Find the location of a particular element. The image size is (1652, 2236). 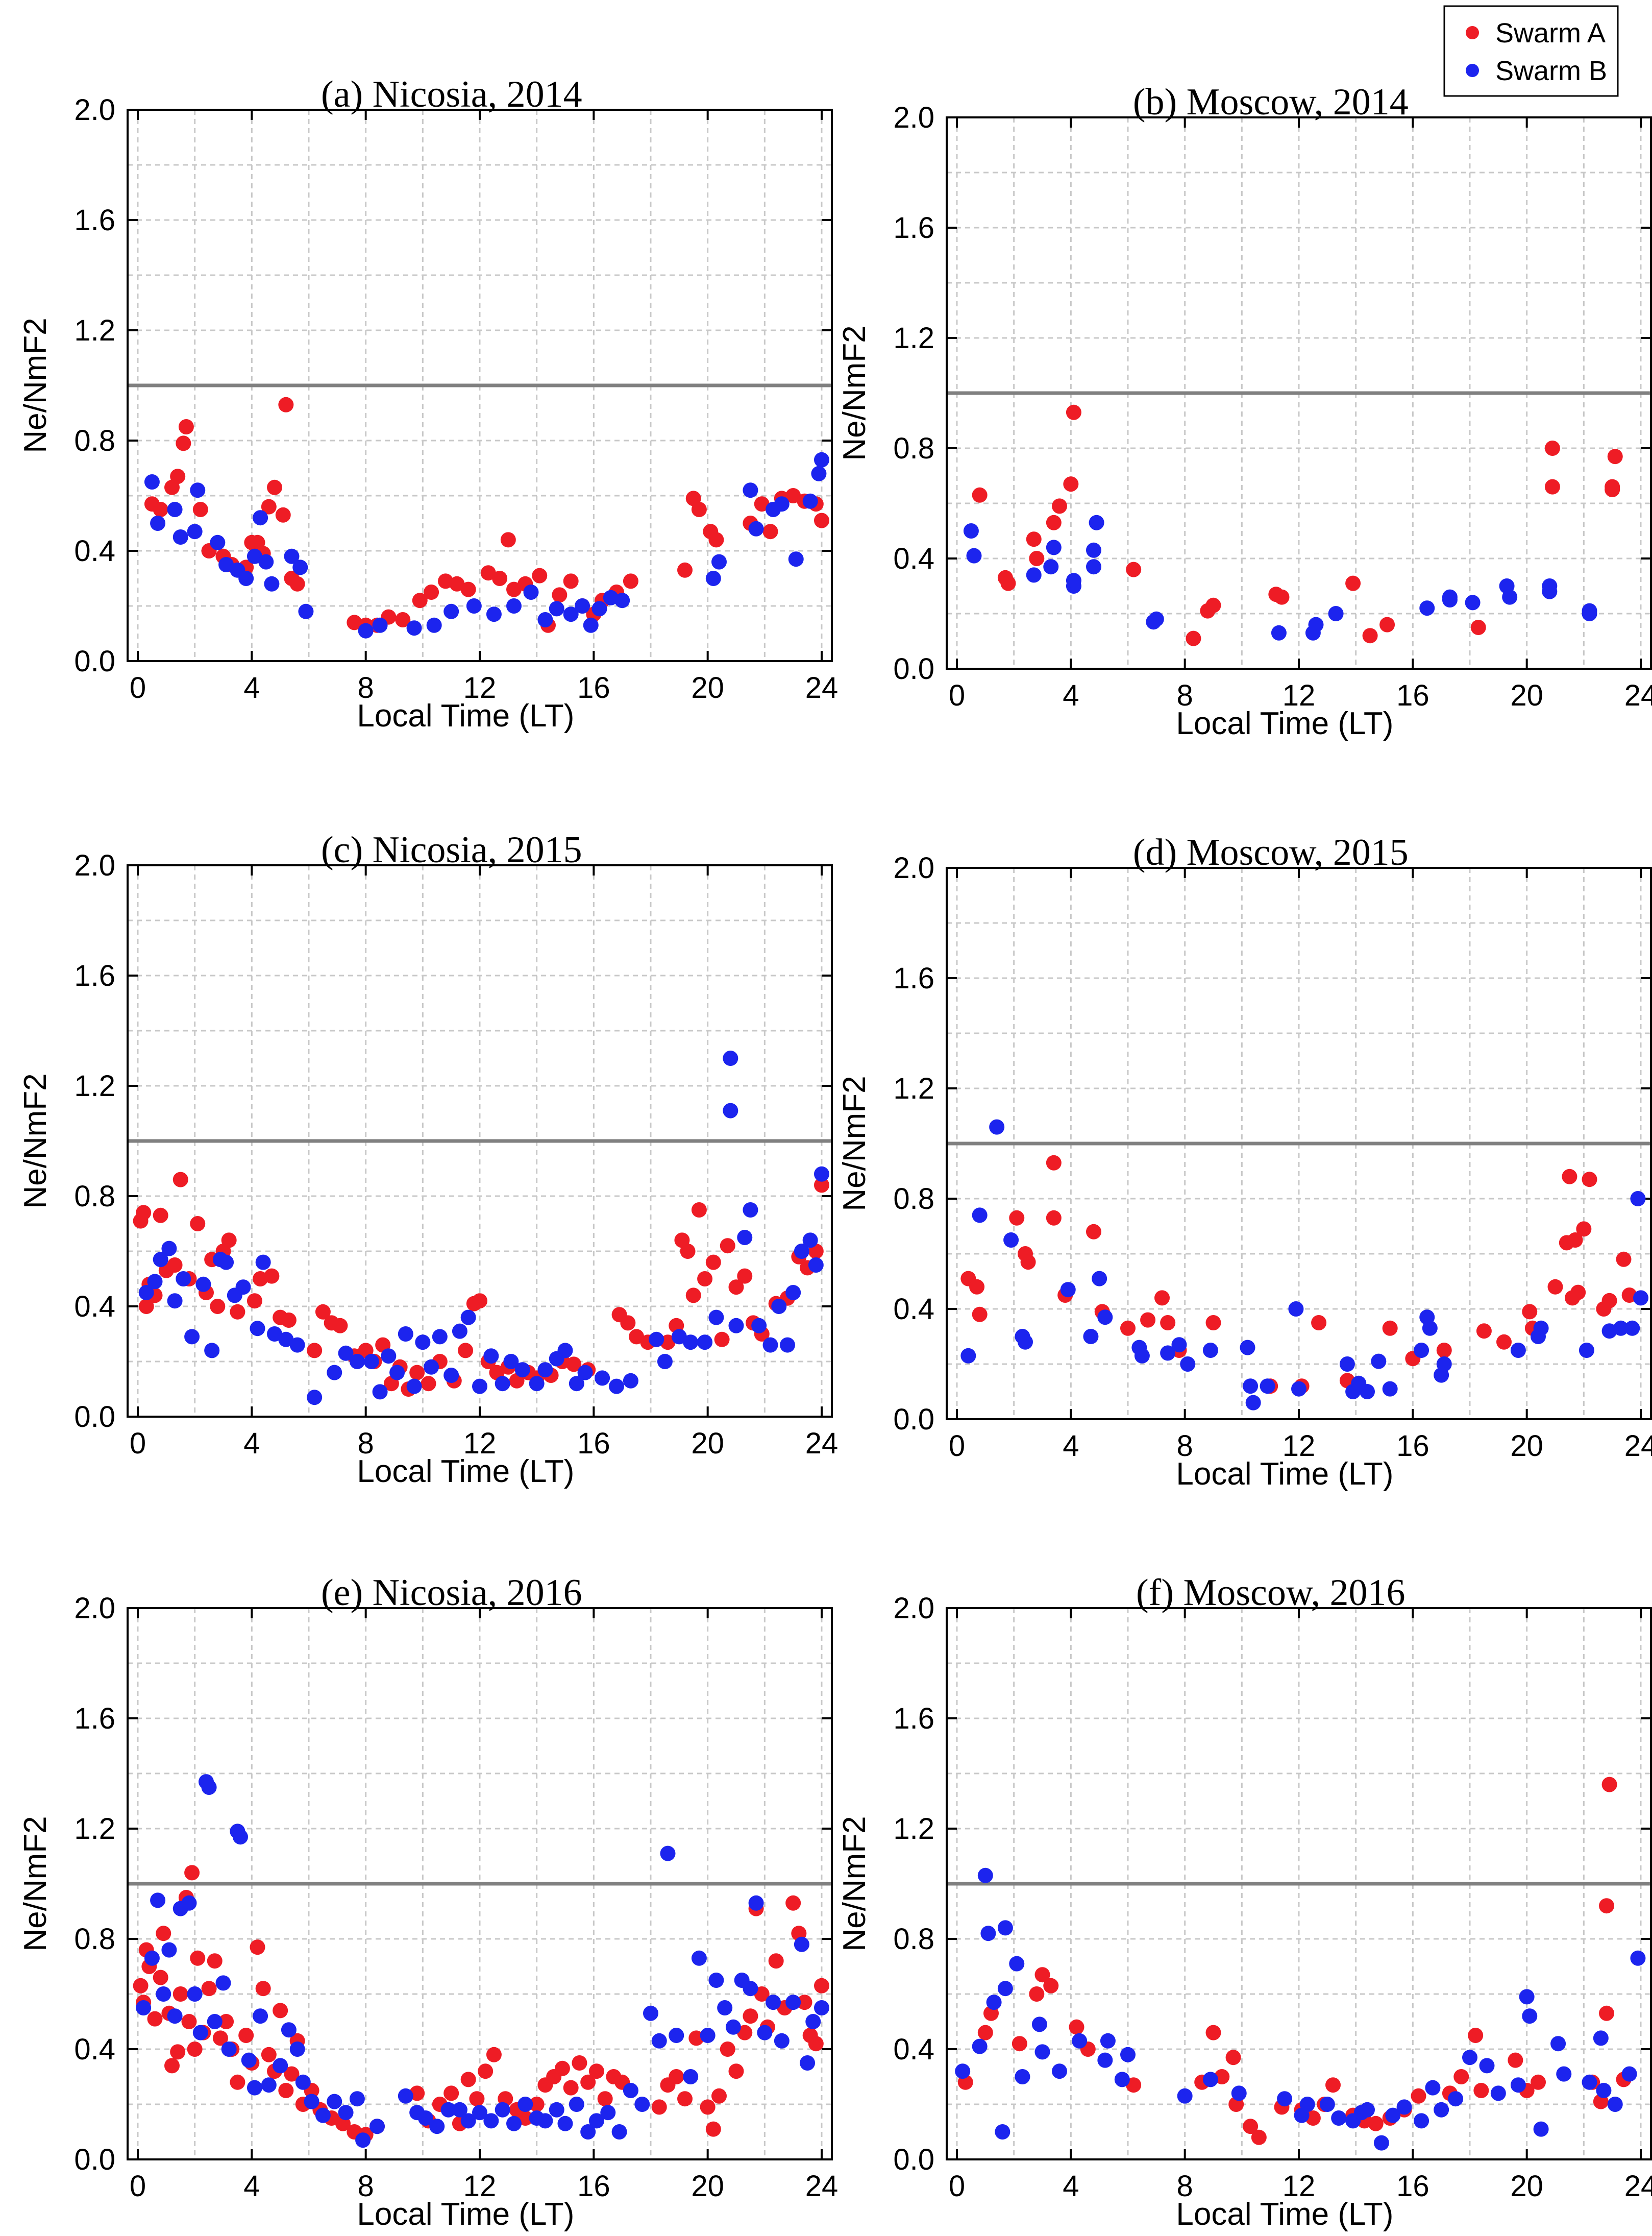

y-tick-label: 0.0 is located at coordinates (913, 2160).